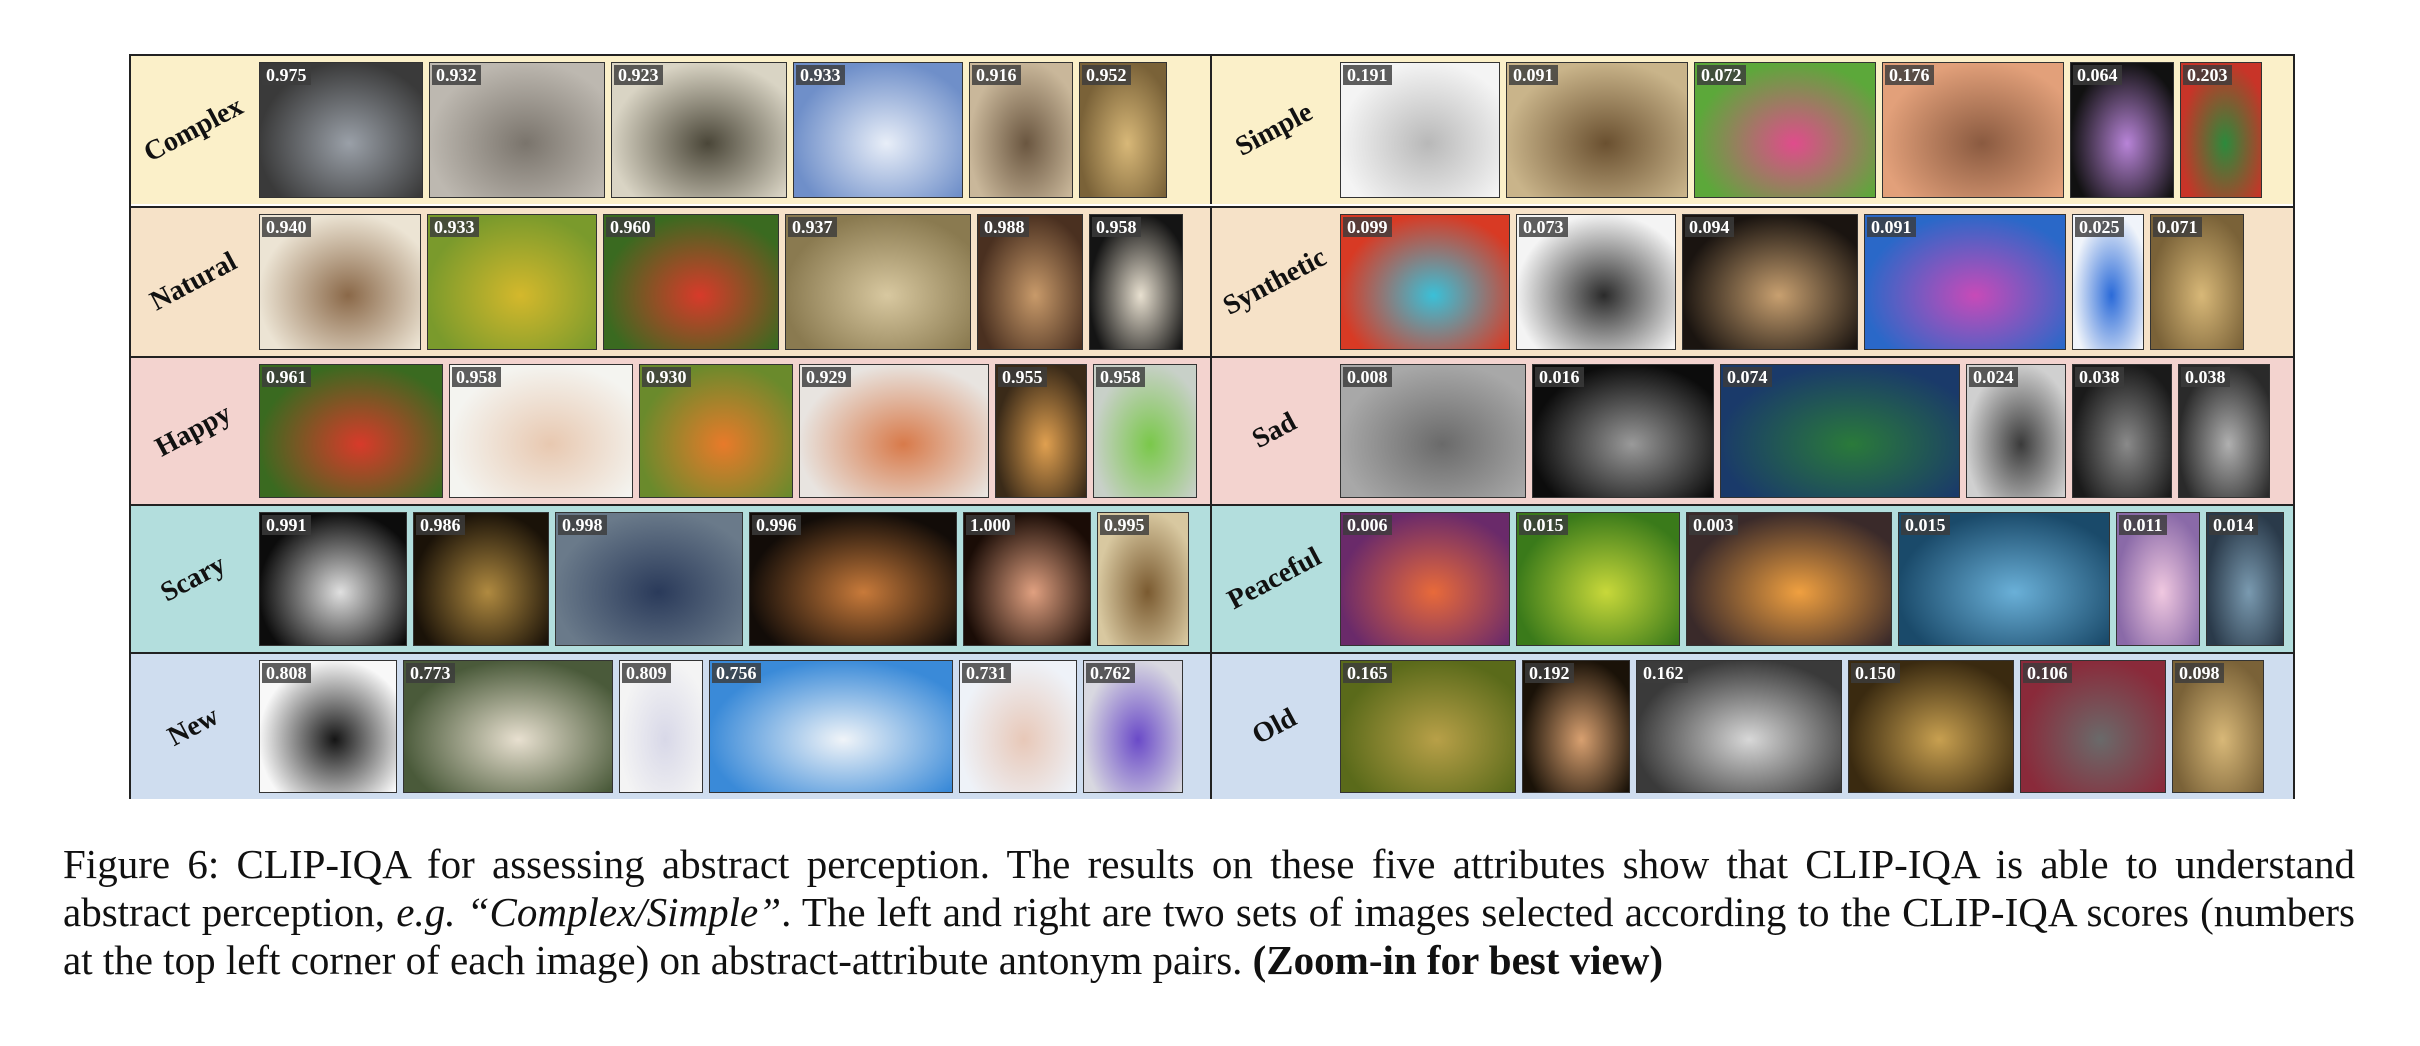  I want to click on score-badge: 0.988, so click(1004, 227).